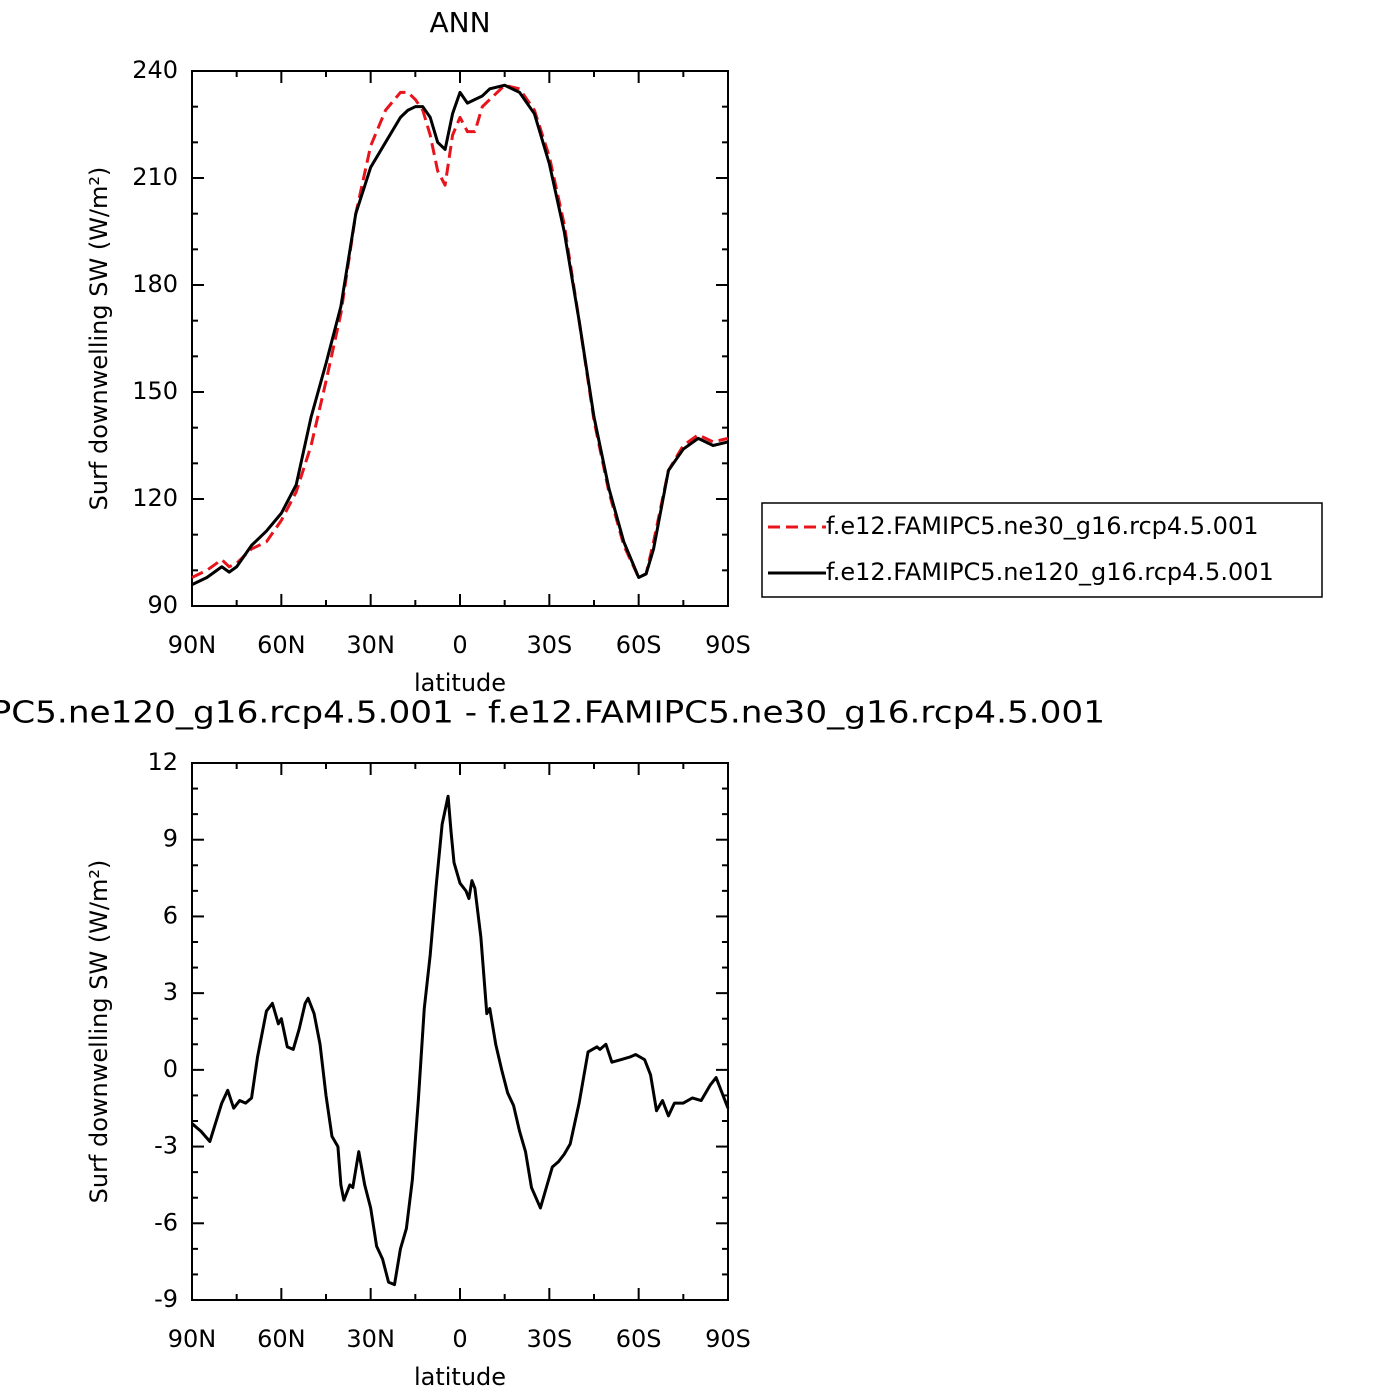 This screenshot has height=1397, width=1397. I want to click on y-tick-label: -9, so click(166, 1299).